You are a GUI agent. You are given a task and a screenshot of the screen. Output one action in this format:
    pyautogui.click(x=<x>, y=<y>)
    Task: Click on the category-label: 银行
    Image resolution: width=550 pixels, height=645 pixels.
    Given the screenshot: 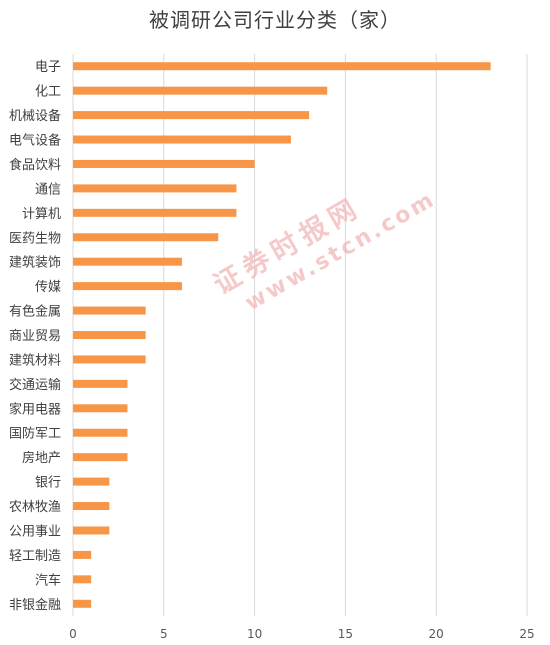 What is the action you would take?
    pyautogui.click(x=48, y=483)
    